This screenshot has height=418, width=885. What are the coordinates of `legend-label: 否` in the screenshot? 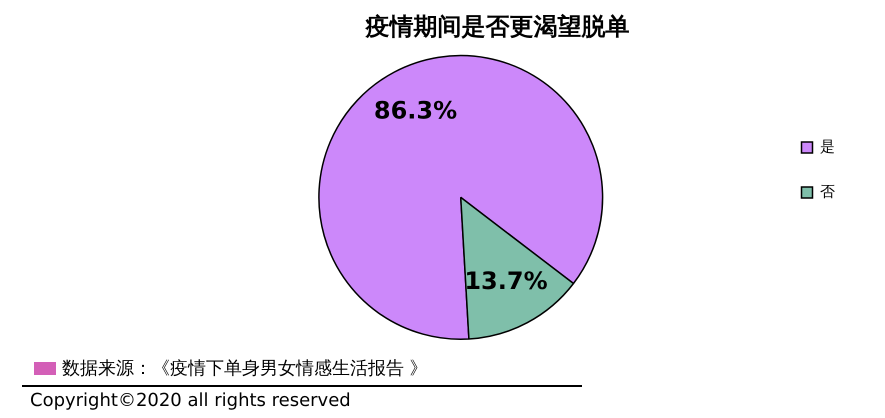 It's located at (827, 191).